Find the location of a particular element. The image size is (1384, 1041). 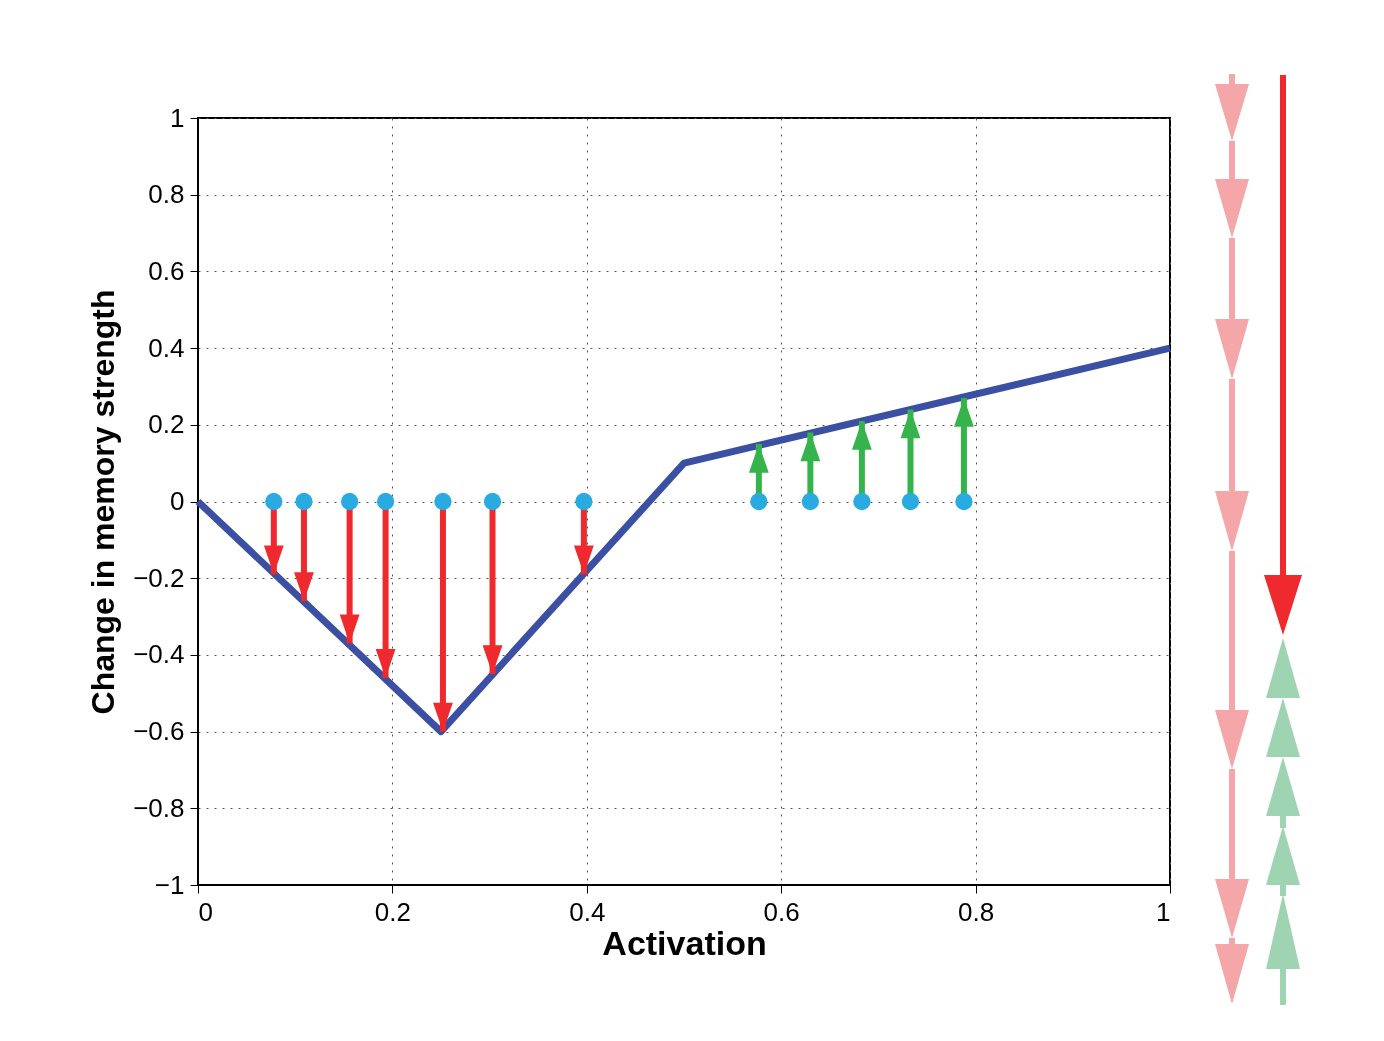

y-tick-label: 0.4 is located at coordinates (166, 347).